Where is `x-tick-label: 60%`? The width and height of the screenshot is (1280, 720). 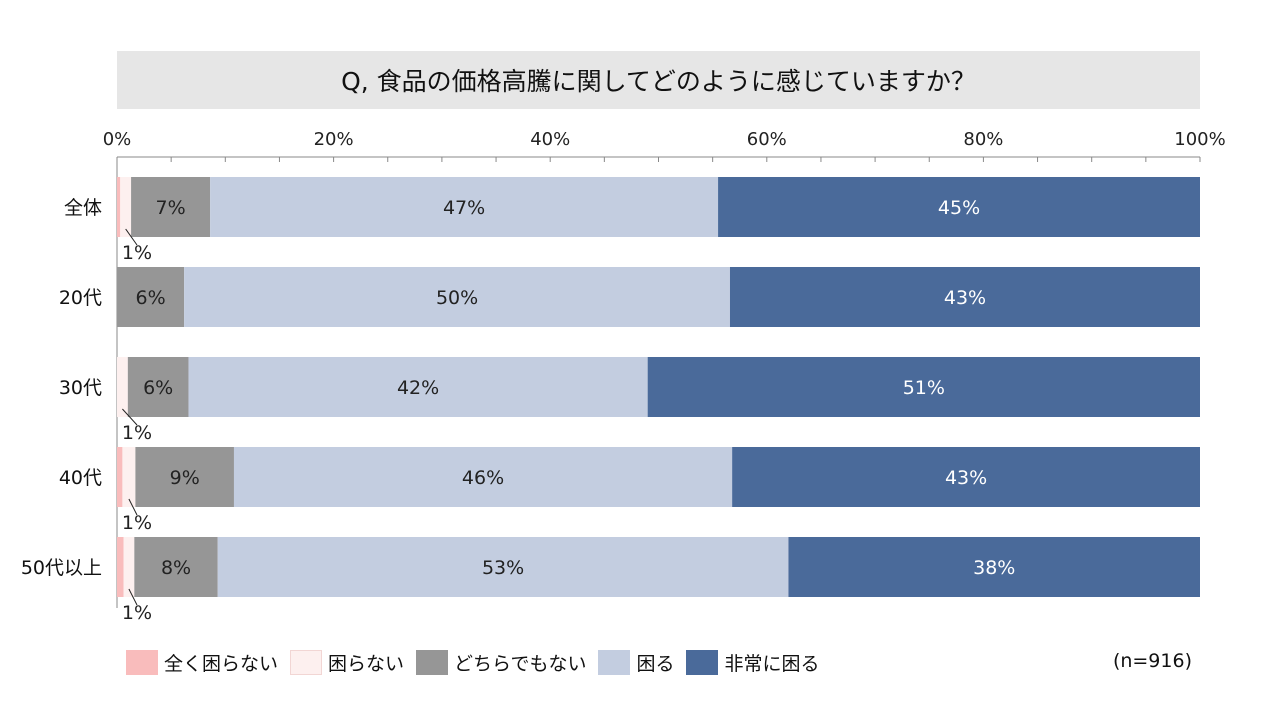
x-tick-label: 60% is located at coordinates (767, 139).